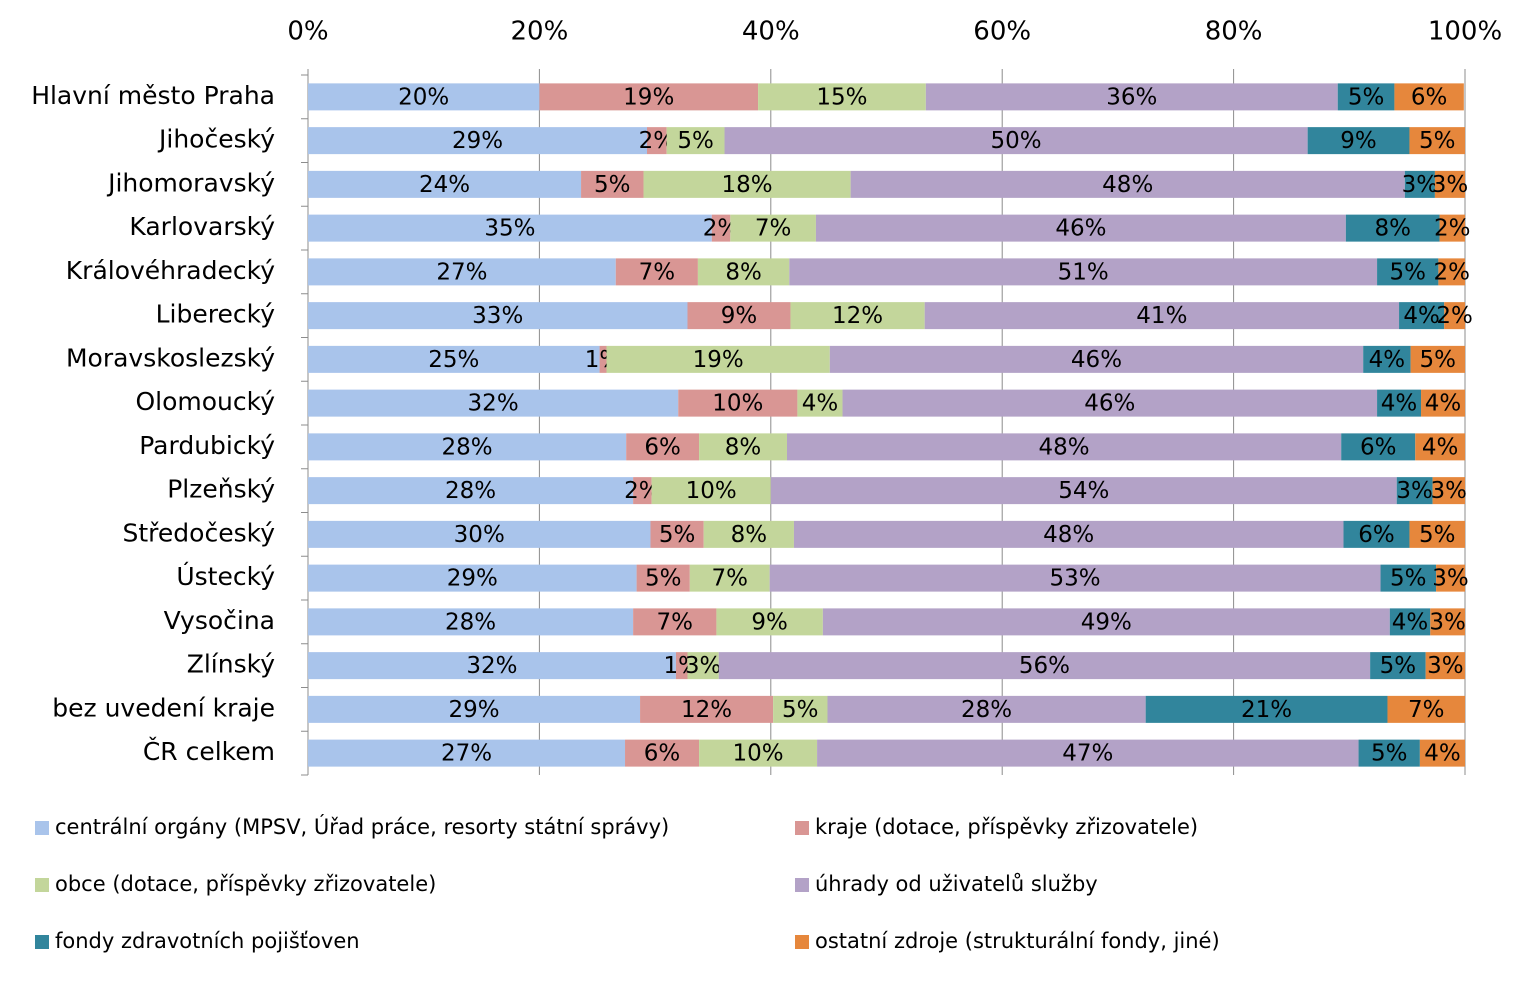 The image size is (1525, 985). I want to click on x-tick-label: 20%, so click(540, 32).